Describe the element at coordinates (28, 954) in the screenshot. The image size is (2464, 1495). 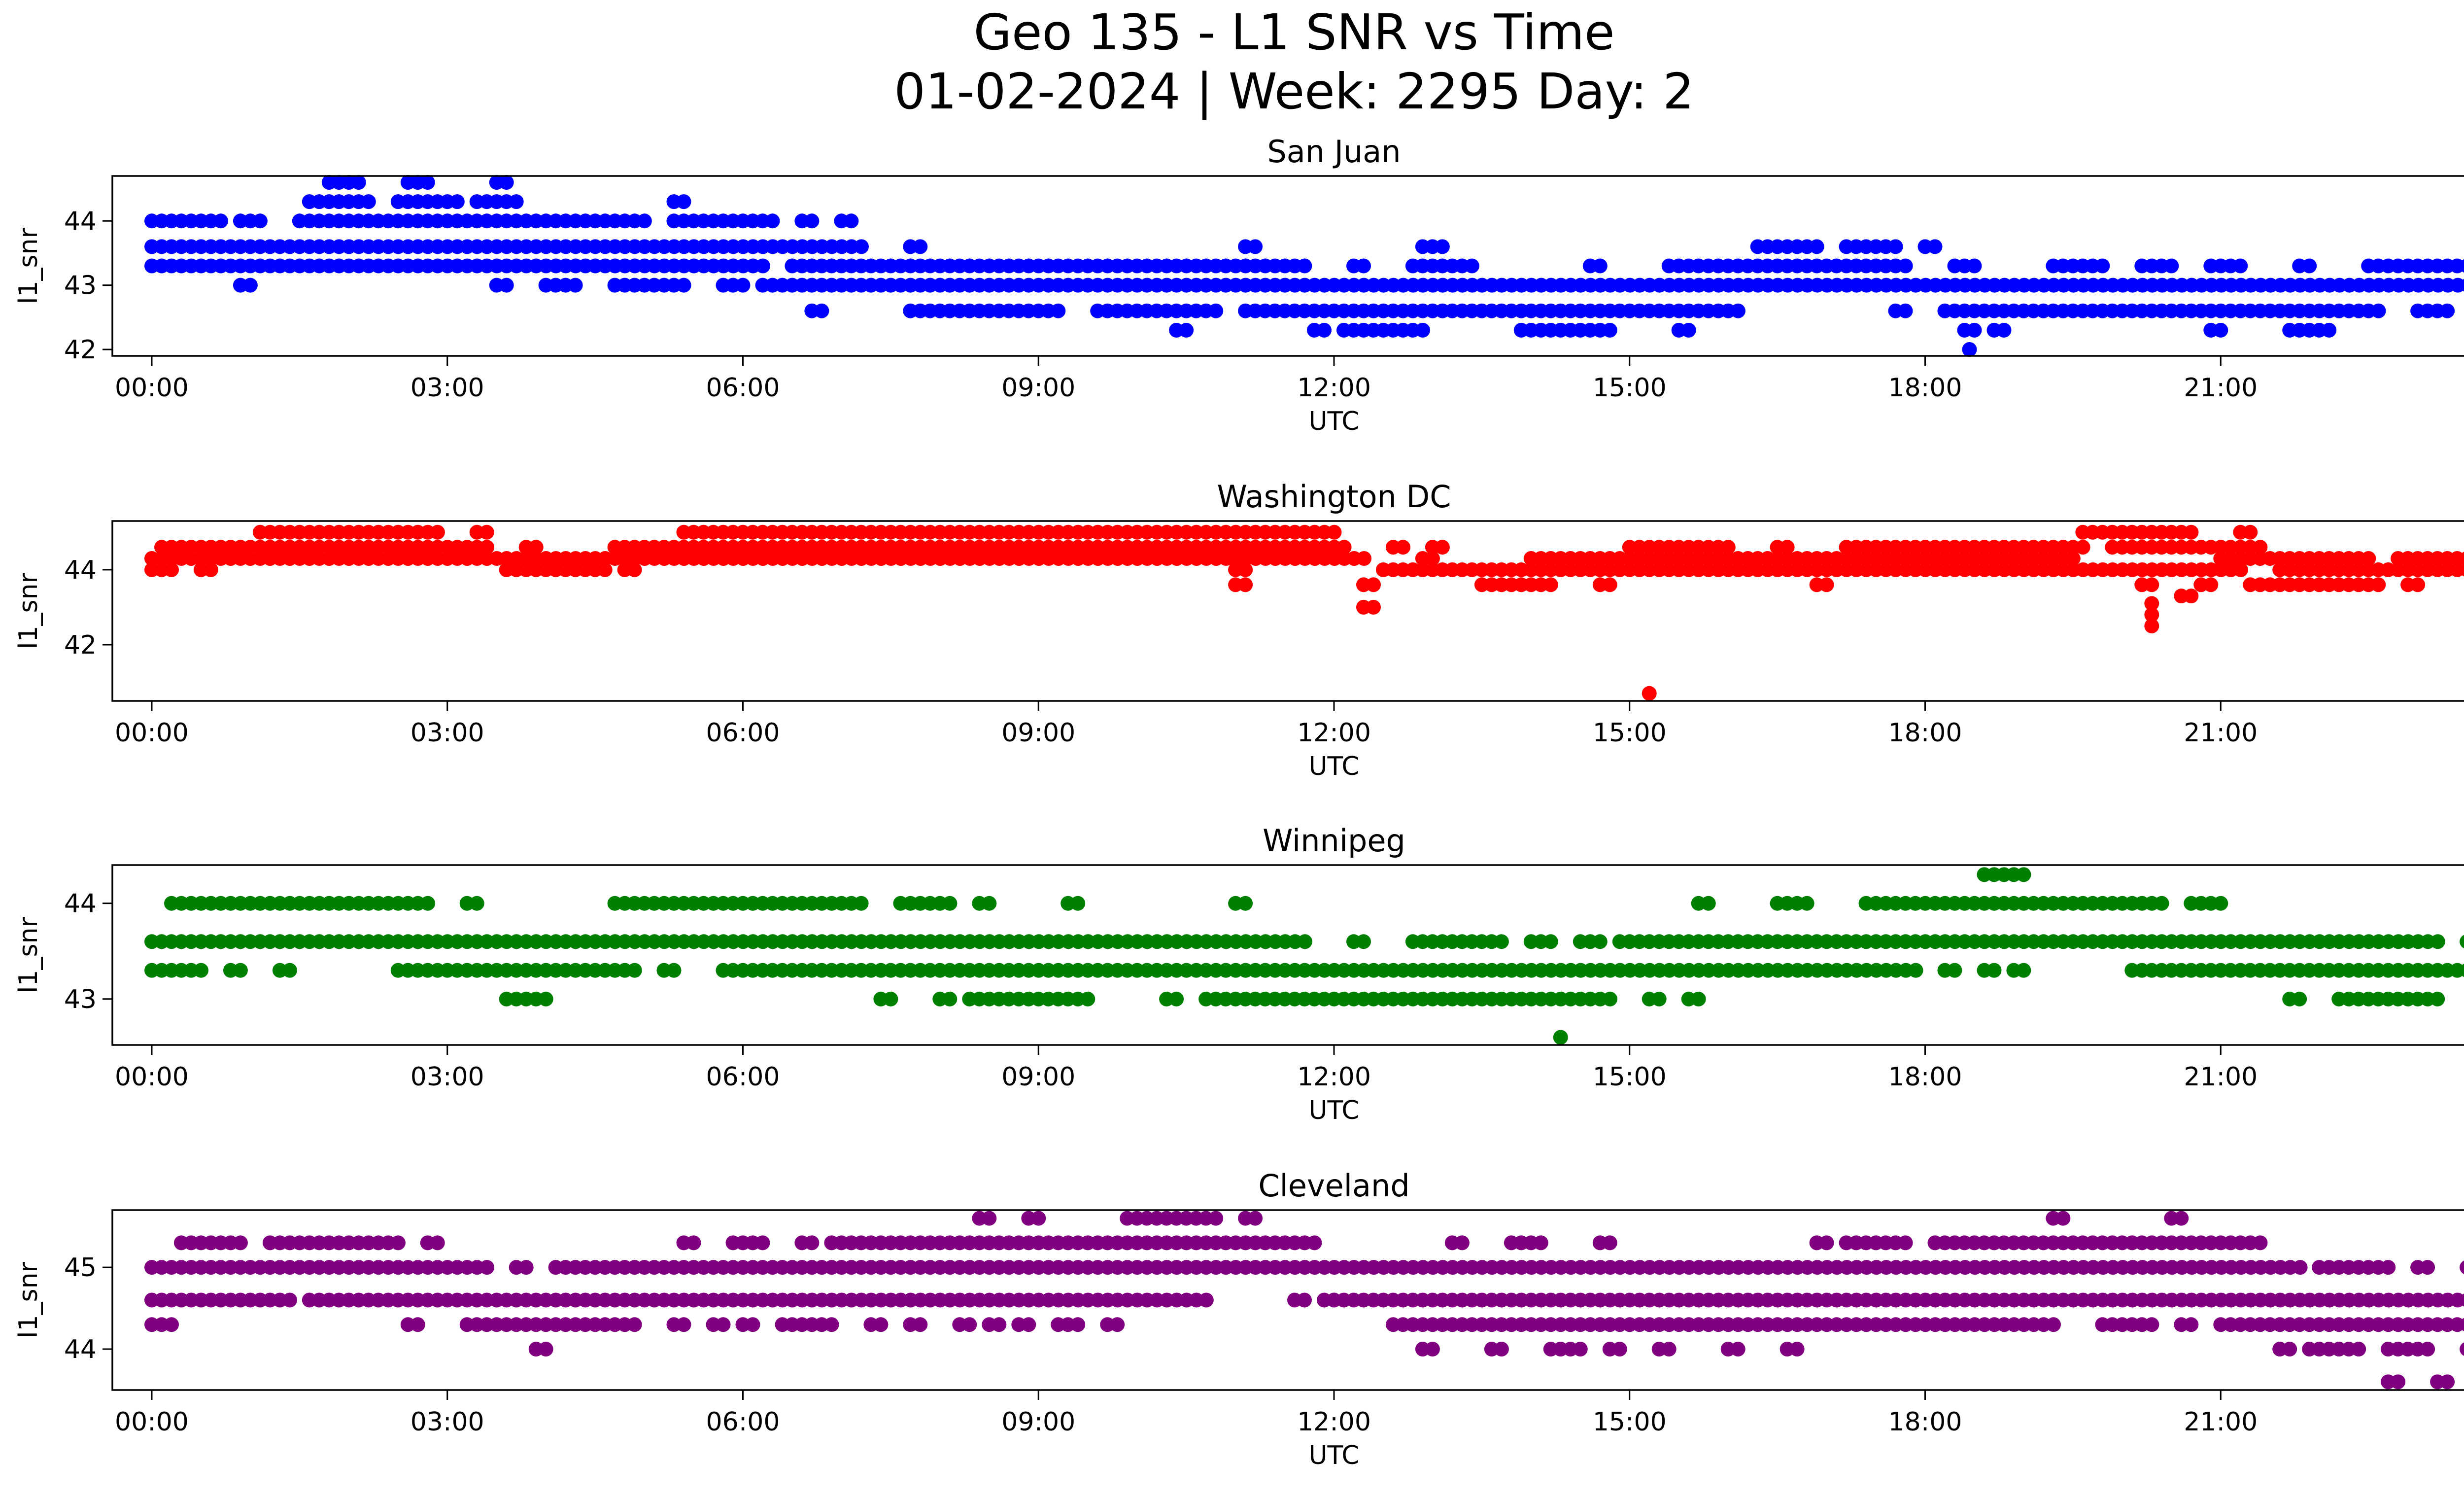
I see `y-axis-label: l1_snr` at that location.